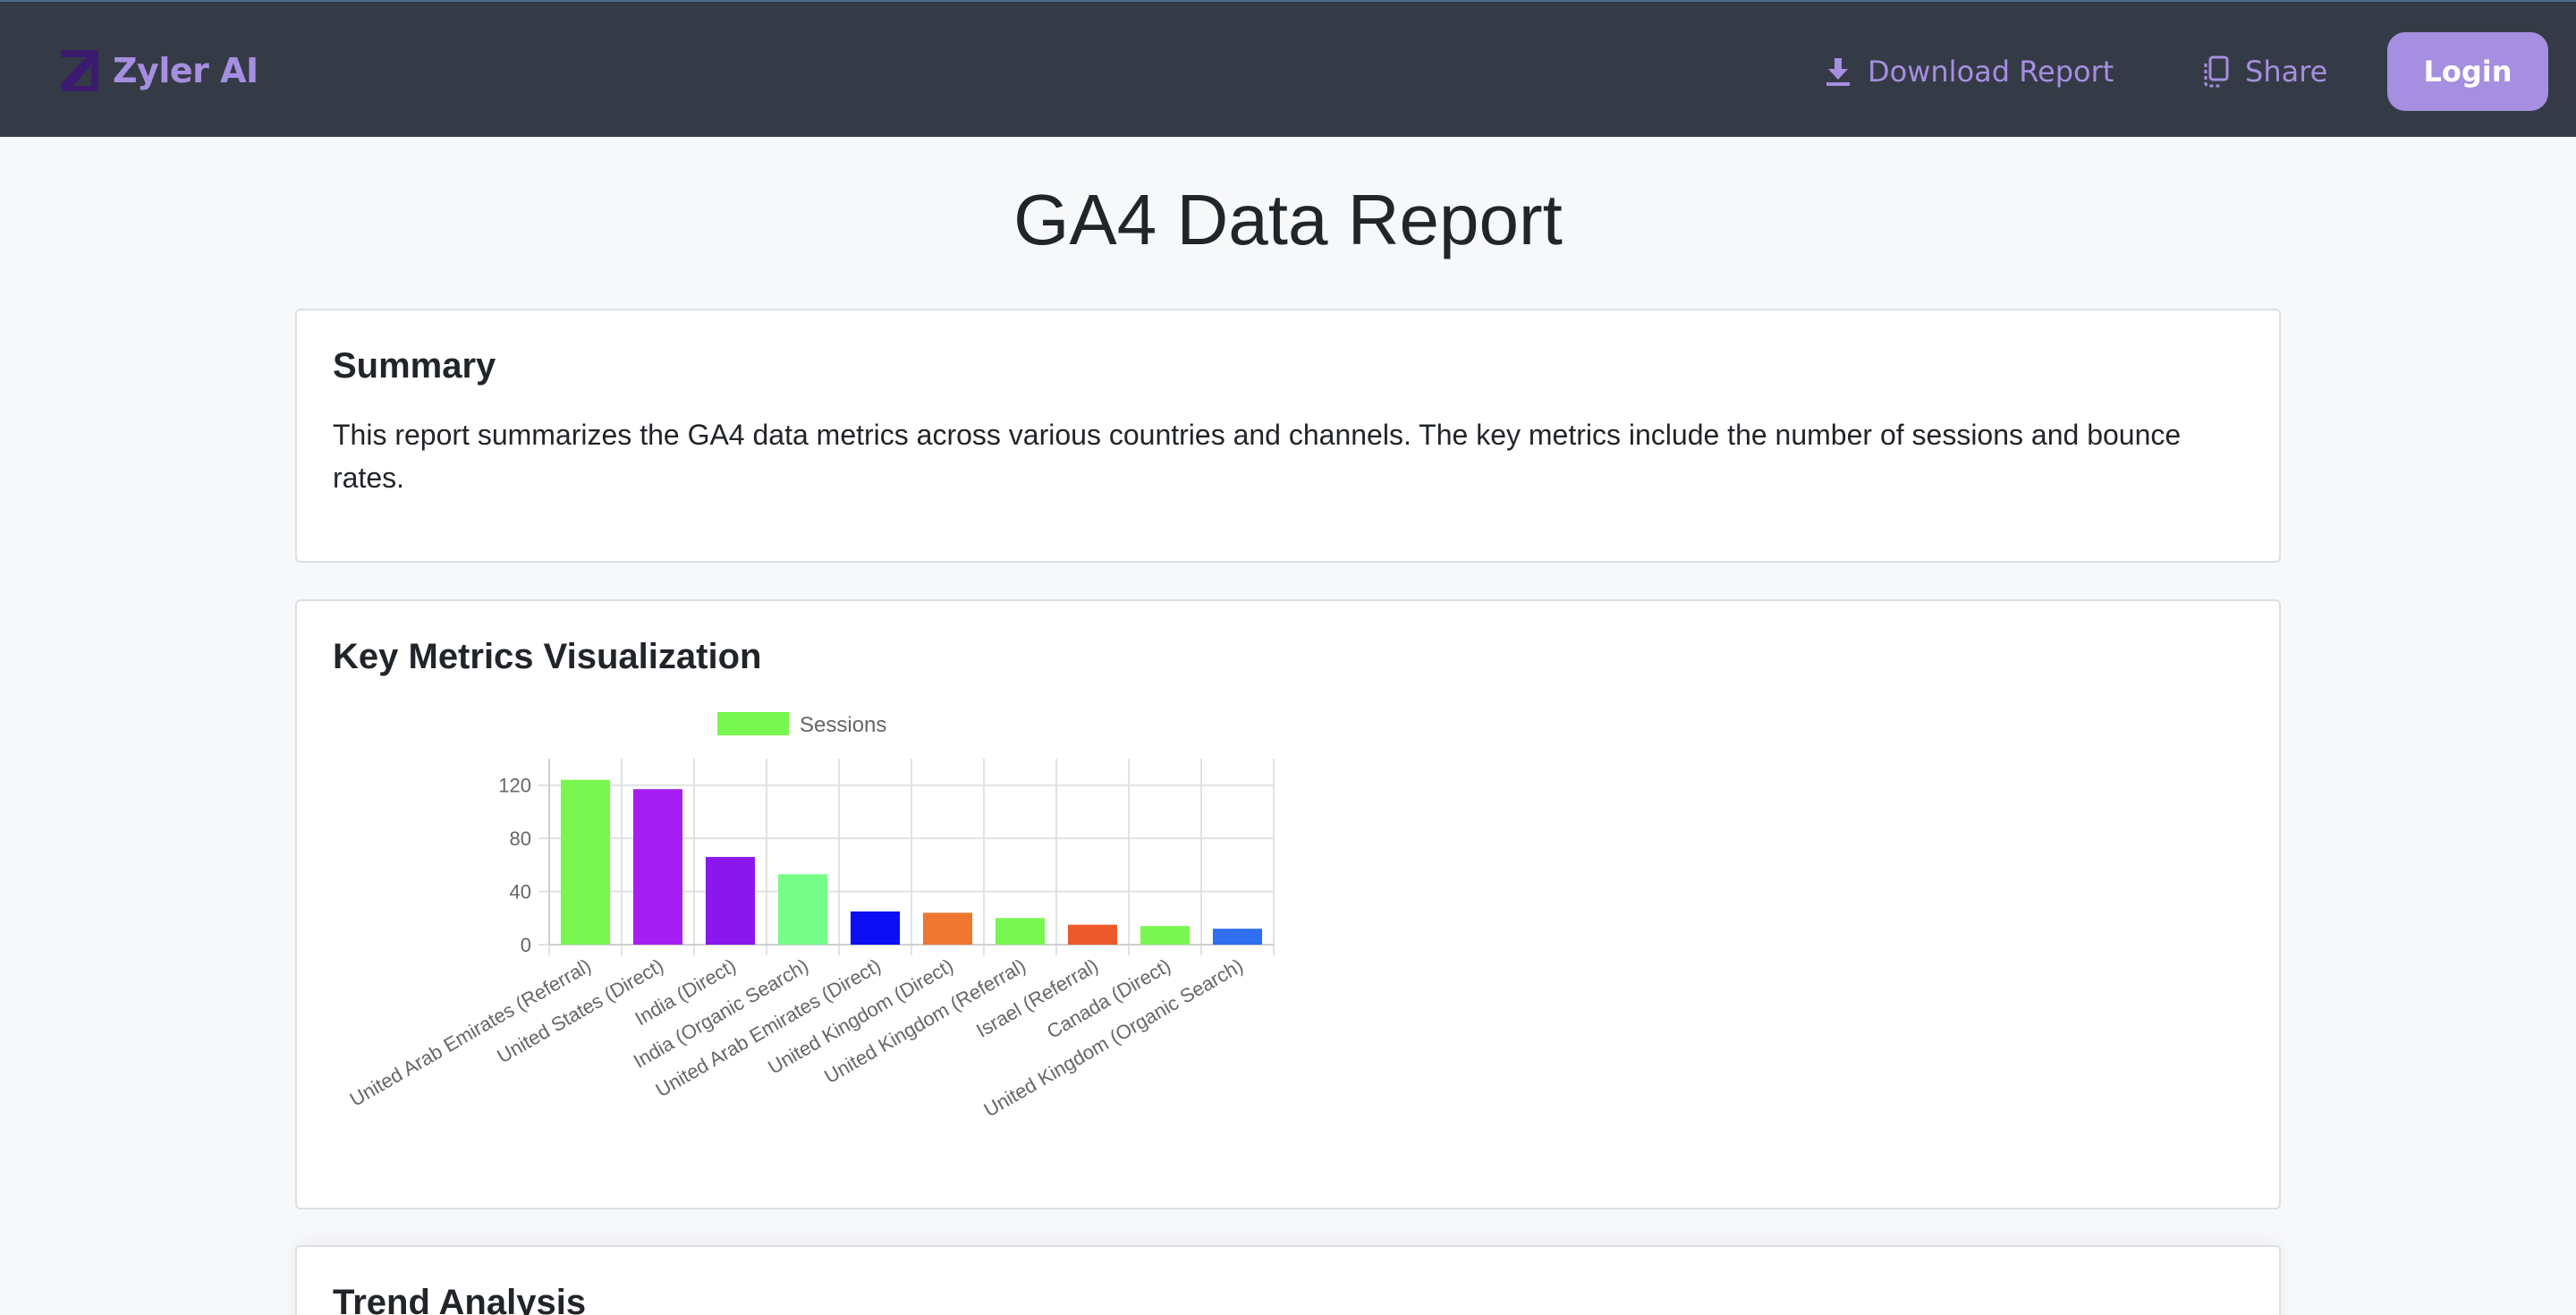 The image size is (2576, 1315). I want to click on download-report-button: Download Report, so click(1969, 72).